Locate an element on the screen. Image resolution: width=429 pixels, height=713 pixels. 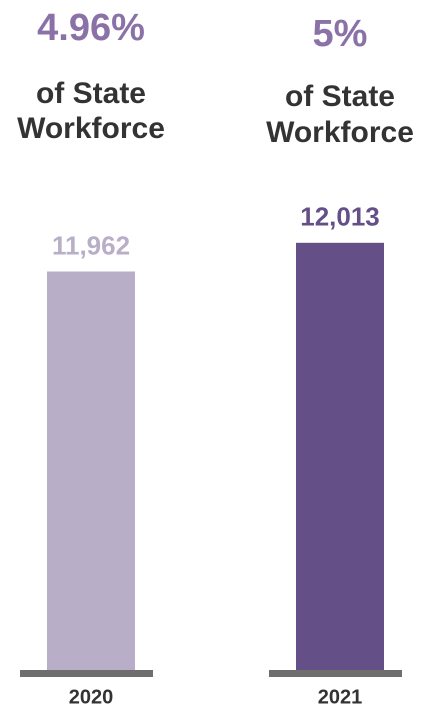
value-label: 12,013 is located at coordinates (340, 217).